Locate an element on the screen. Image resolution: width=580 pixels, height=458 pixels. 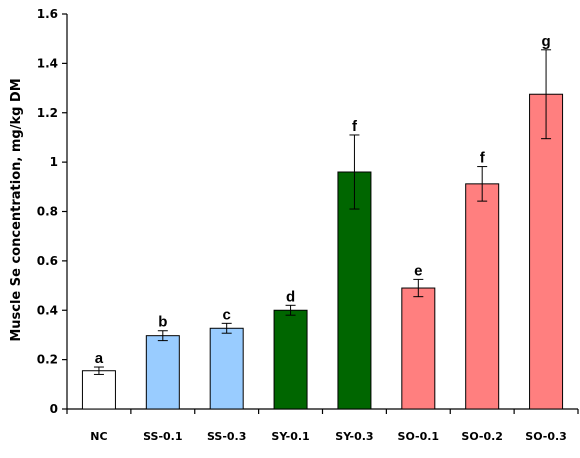
x-category-label: SY-0.3 is located at coordinates (354, 436).